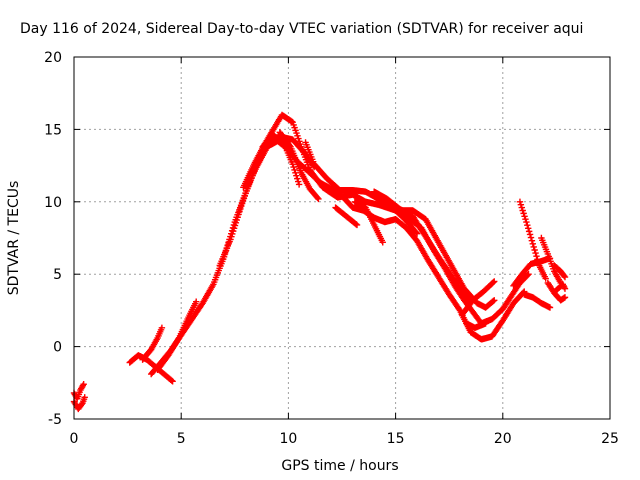 The height and width of the screenshot is (480, 640). I want to click on x-tick-label: 20, so click(503, 439).